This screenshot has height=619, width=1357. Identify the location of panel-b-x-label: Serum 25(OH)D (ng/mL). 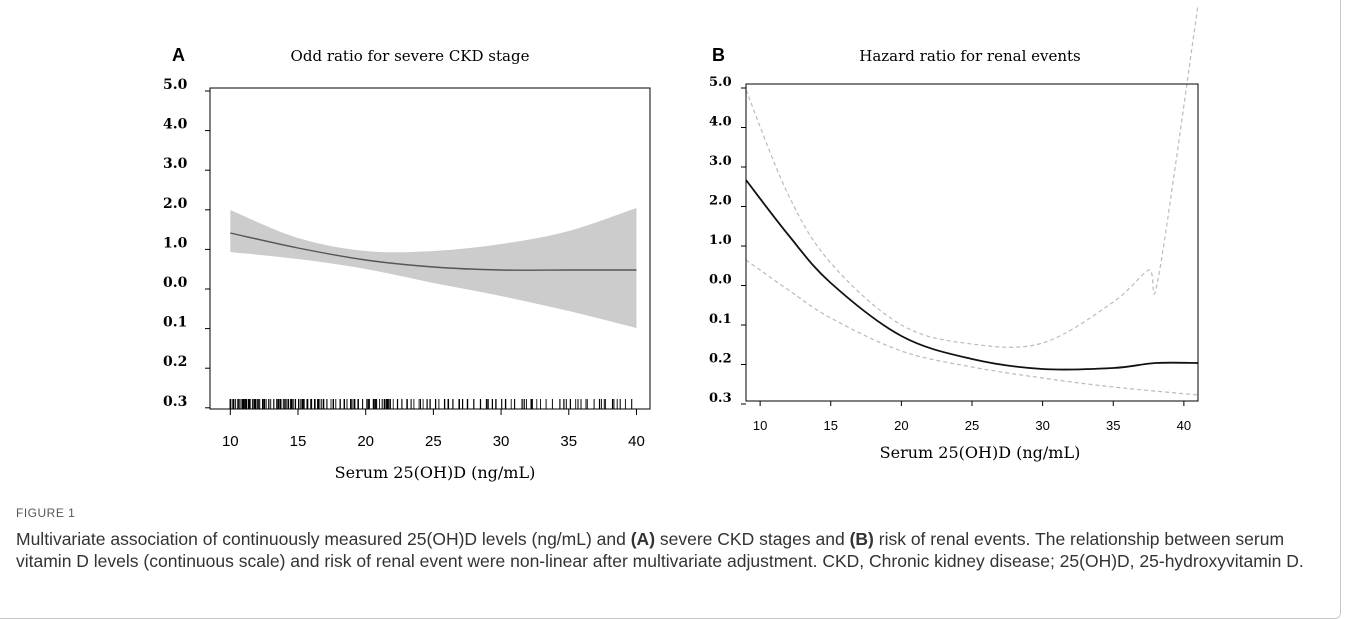
(980, 452).